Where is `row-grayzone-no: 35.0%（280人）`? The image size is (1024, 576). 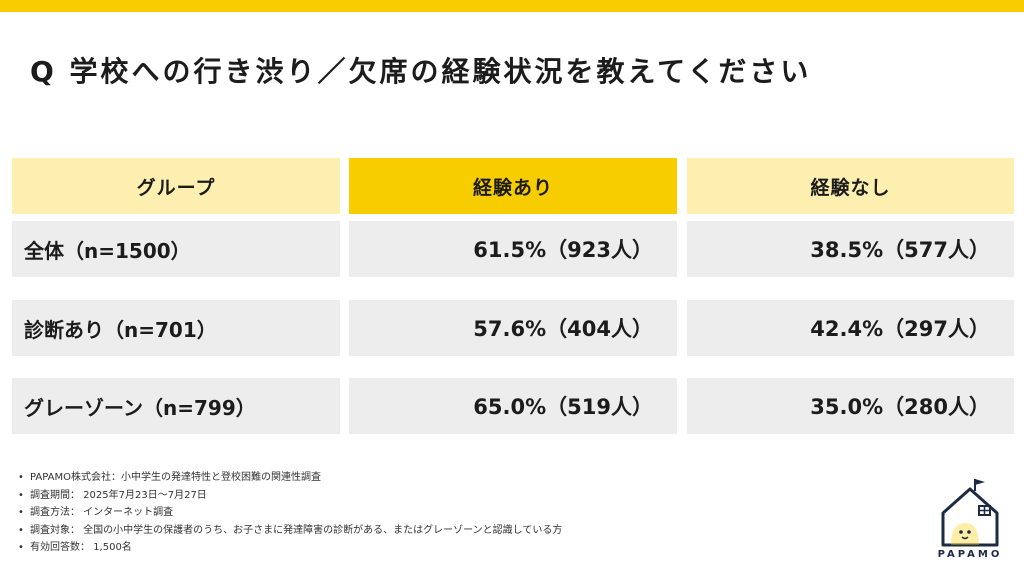 row-grayzone-no: 35.0%（280人） is located at coordinates (850, 406).